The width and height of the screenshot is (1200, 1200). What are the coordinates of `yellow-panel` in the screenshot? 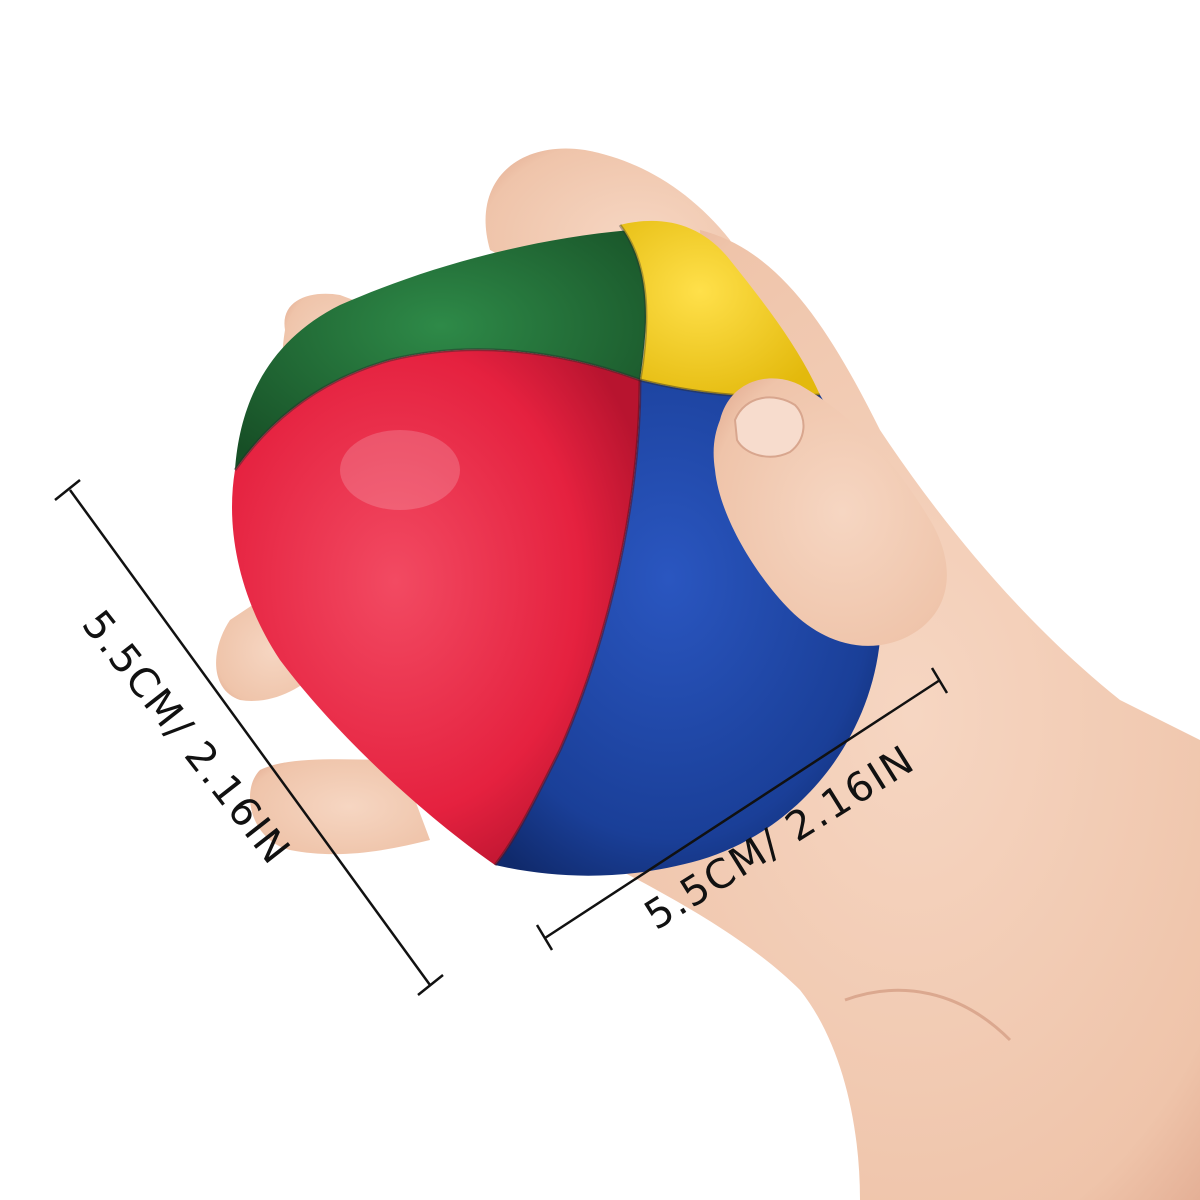 It's located at (720, 308).